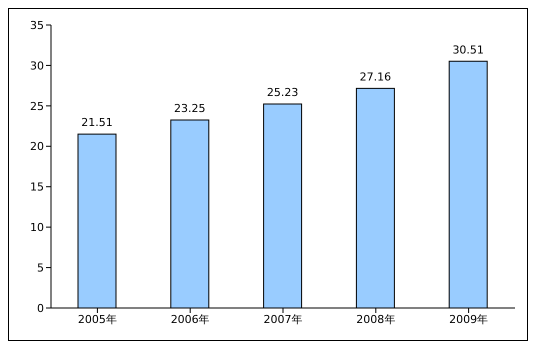 This screenshot has height=347, width=534. Describe the element at coordinates (468, 319) in the screenshot. I see `x-tick-label: 2009年` at that location.